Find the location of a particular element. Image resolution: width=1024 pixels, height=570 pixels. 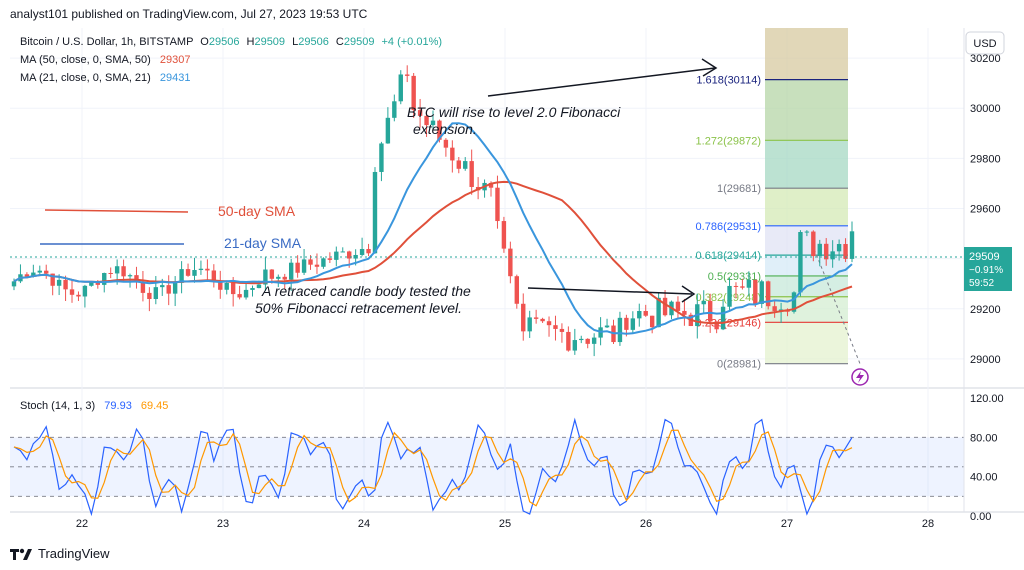

retrace-annotation-line1: A retraced candle body tested the is located at coordinates (366, 291).